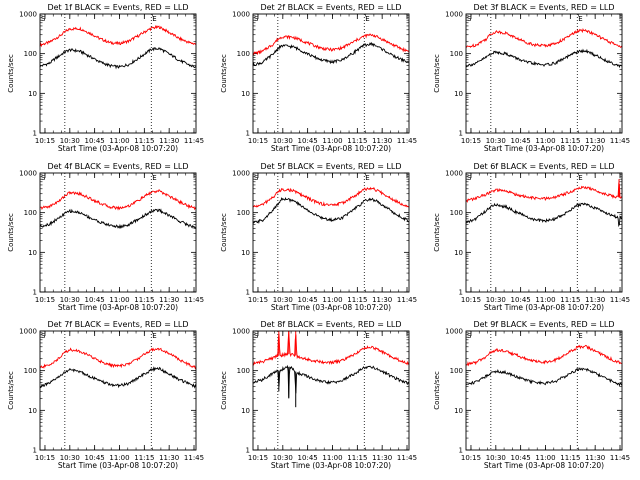  Describe the element at coordinates (330, 7) in the screenshot. I see `panel-title: Det 2f BLACK = Events, RED = LLD` at that location.